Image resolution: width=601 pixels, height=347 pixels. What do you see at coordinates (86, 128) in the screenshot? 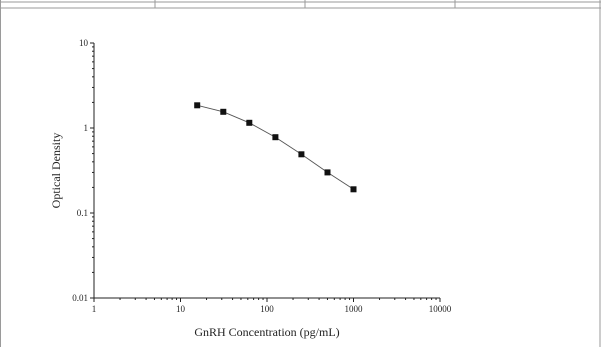
I see `y-tick-label: 1` at bounding box center [86, 128].